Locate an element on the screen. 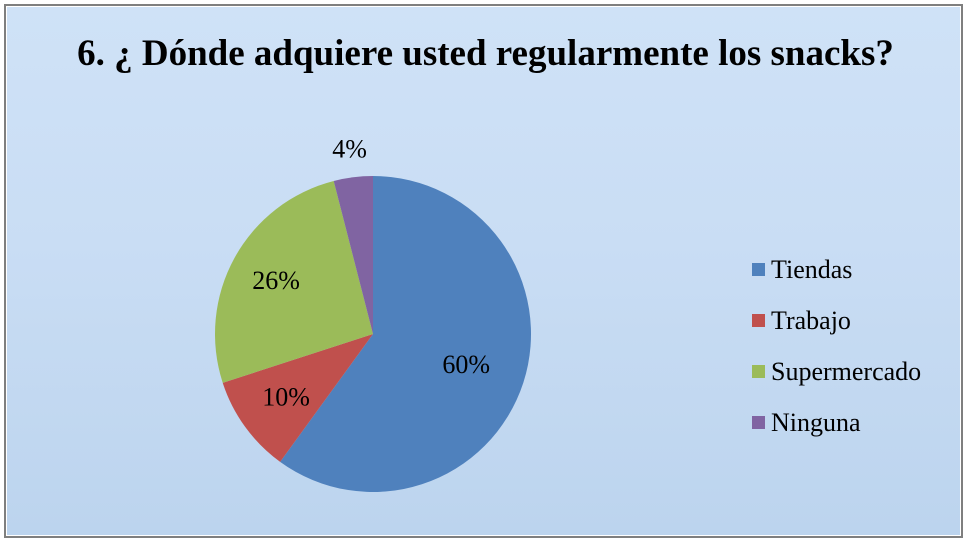  legend-swatch-trabajo is located at coordinates (758, 320).